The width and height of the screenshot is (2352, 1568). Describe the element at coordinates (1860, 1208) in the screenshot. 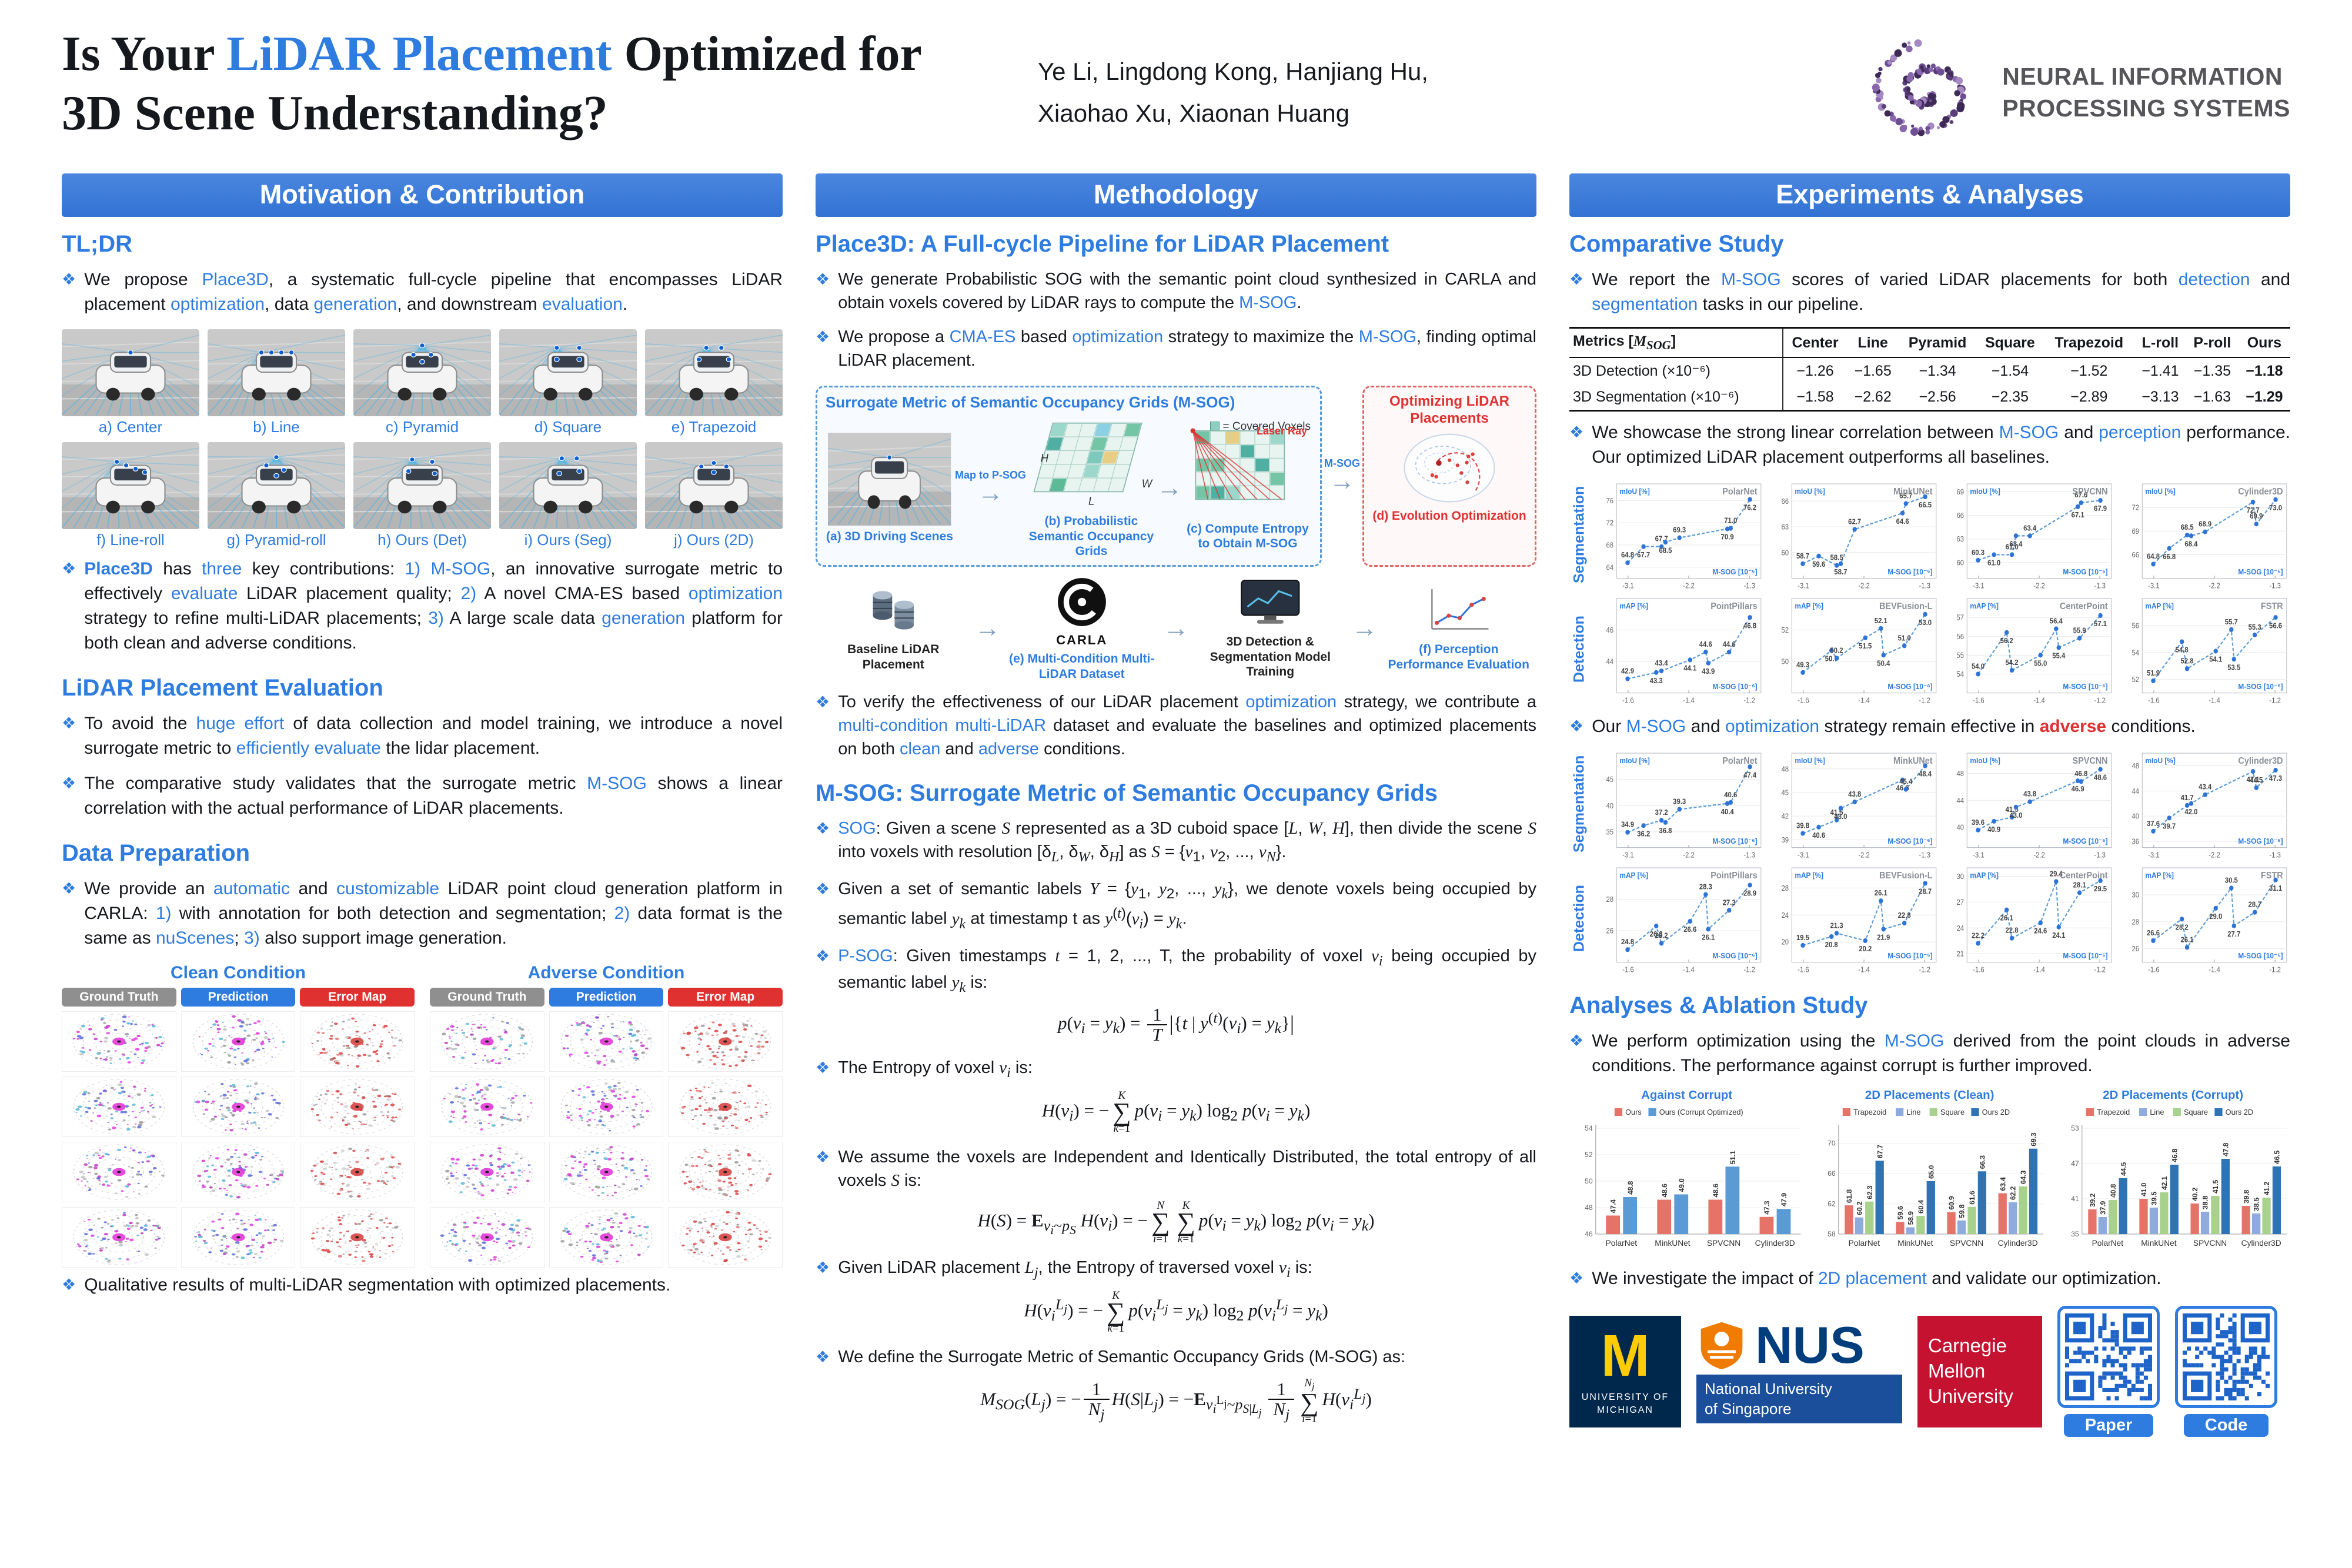

I see `svg-text: 60.2` at that location.